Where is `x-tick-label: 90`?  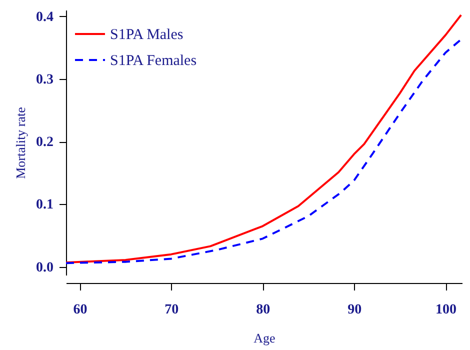
x-tick-label: 90 is located at coordinates (355, 310).